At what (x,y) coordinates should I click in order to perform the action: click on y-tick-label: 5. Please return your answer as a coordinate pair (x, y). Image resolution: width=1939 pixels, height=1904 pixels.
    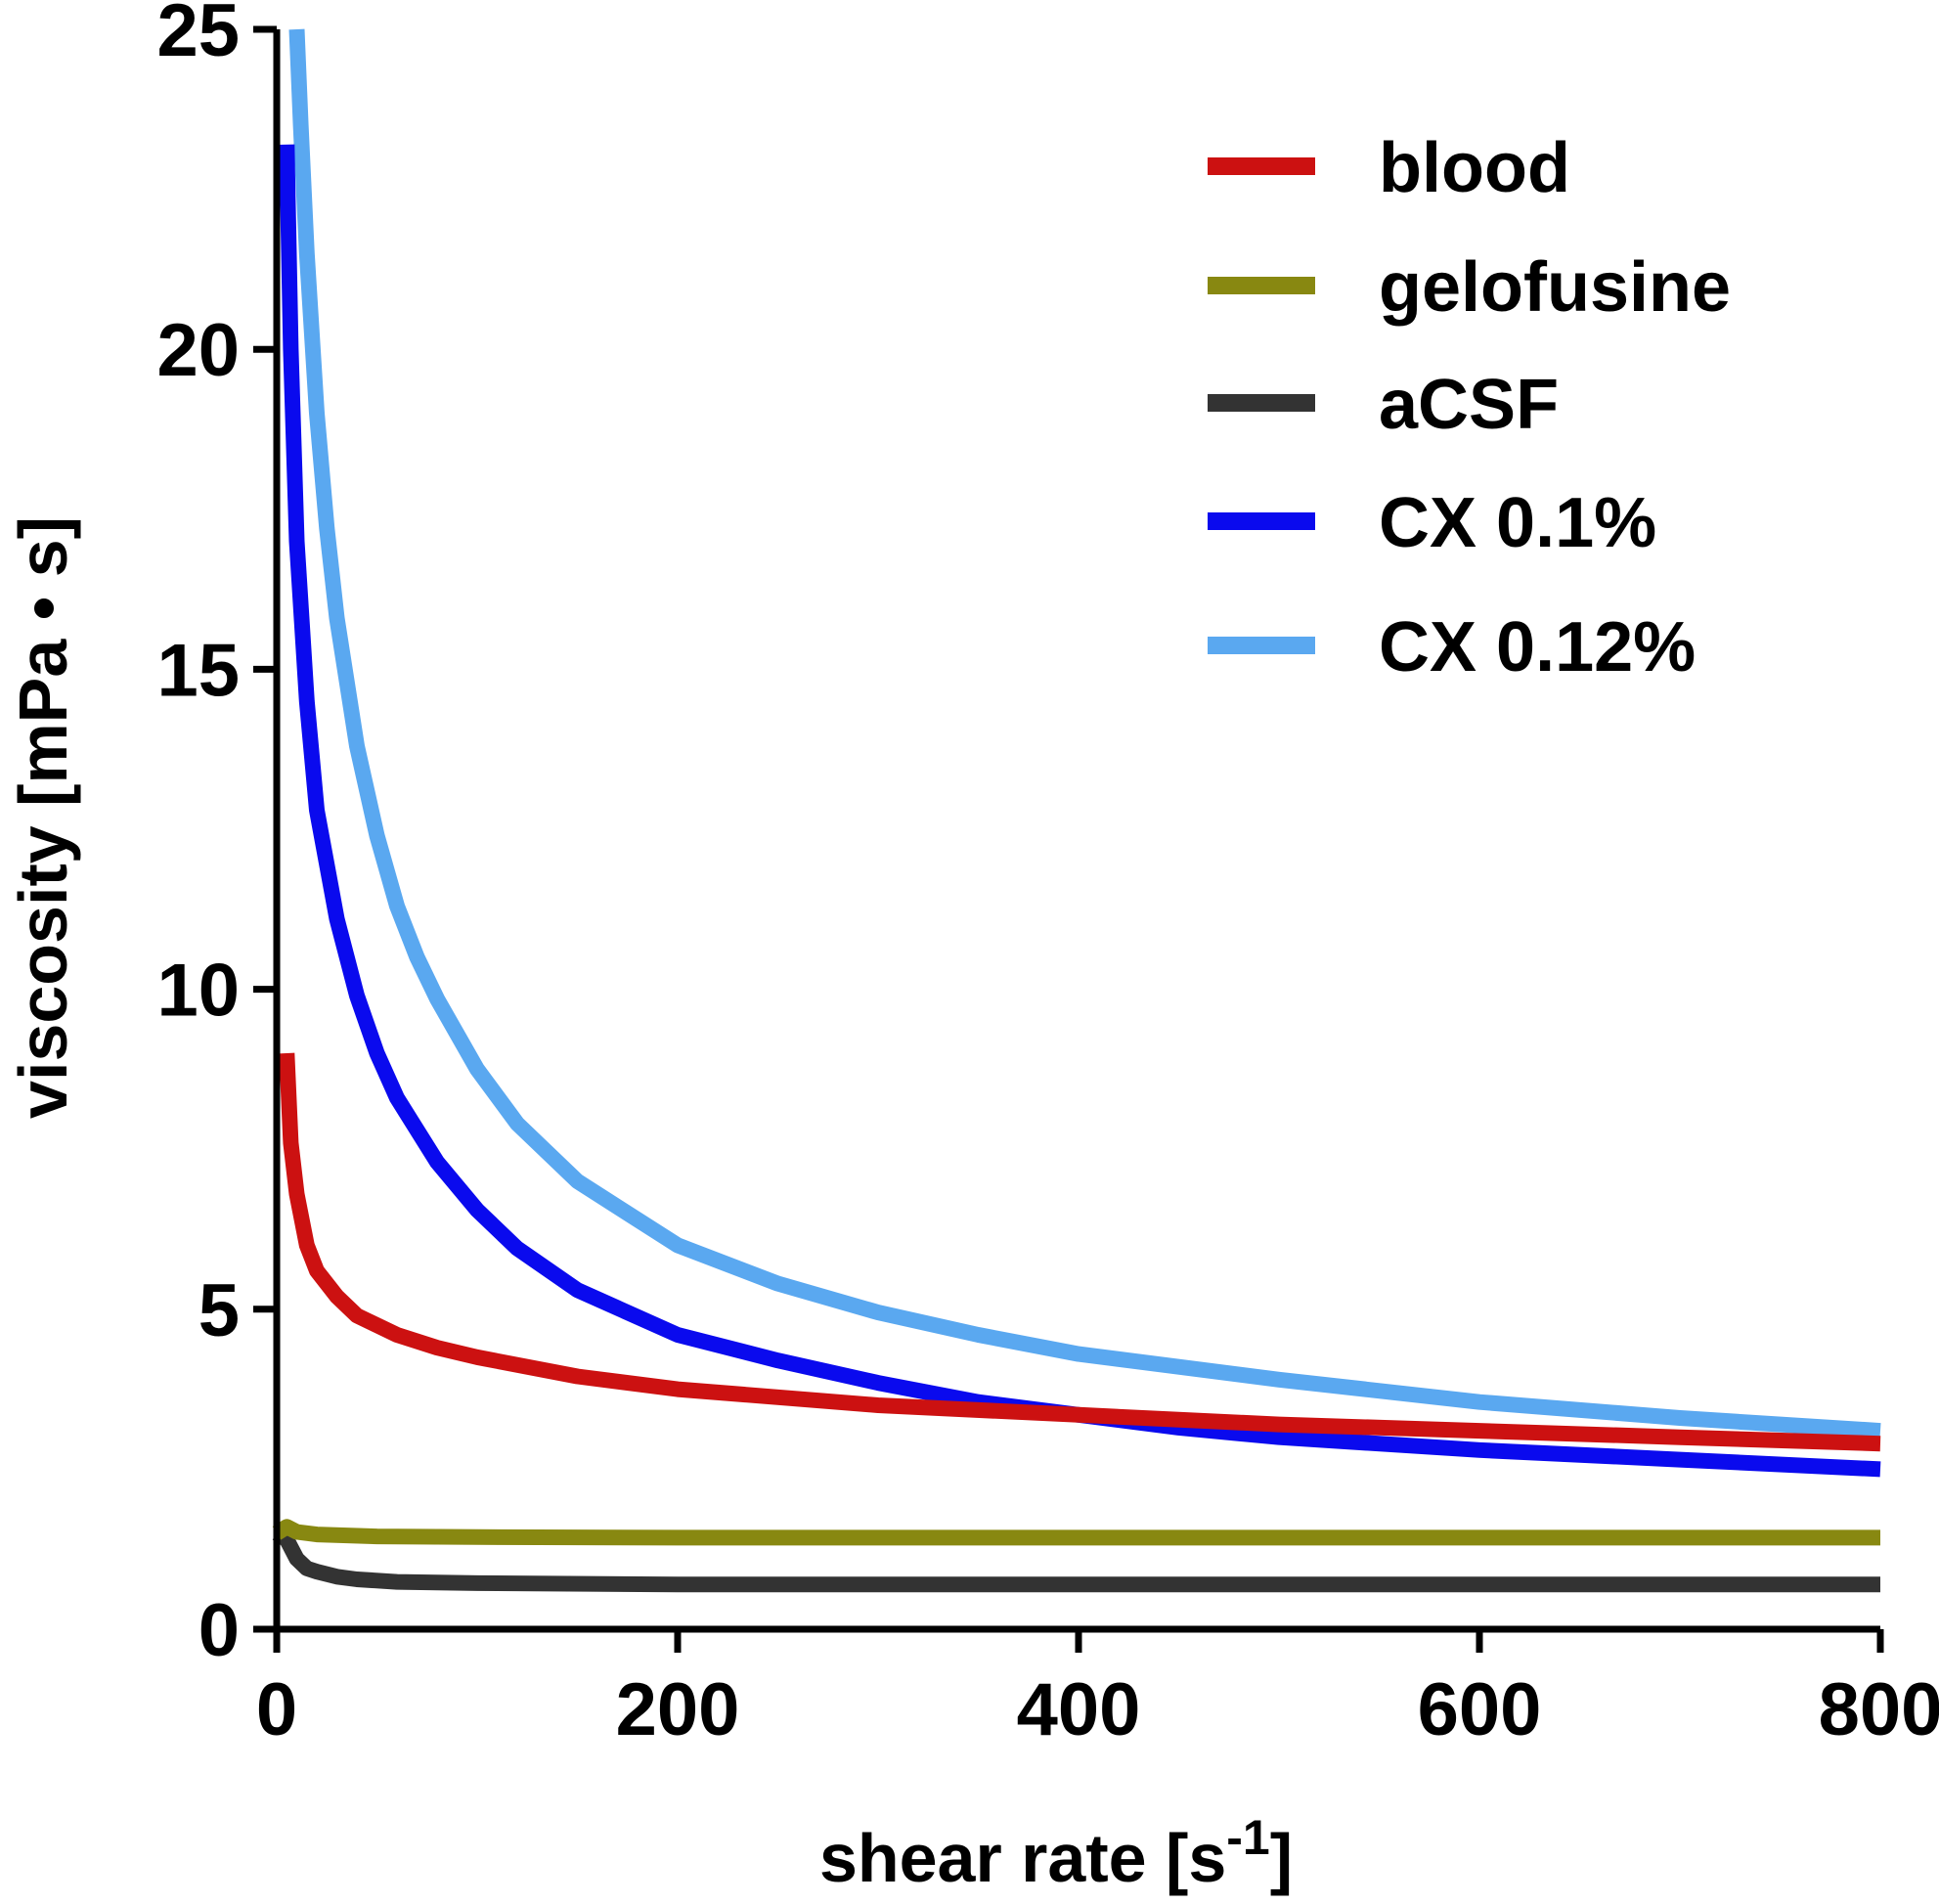
    Looking at the image, I should click on (219, 1310).